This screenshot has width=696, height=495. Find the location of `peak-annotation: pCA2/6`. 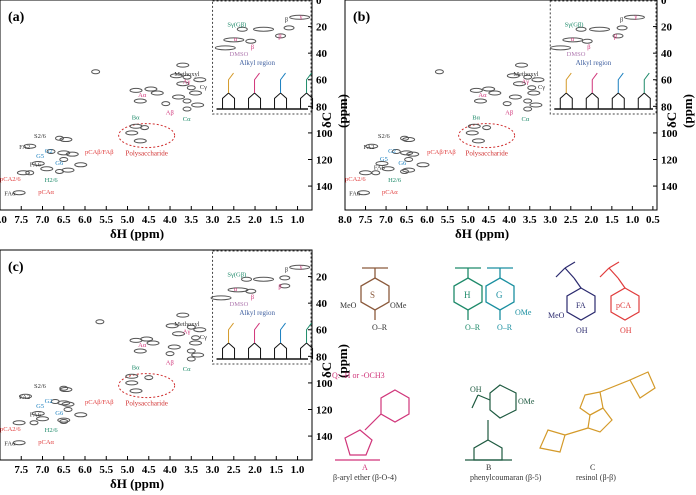

peak-annotation: pCA2/6 is located at coordinates (10, 179).